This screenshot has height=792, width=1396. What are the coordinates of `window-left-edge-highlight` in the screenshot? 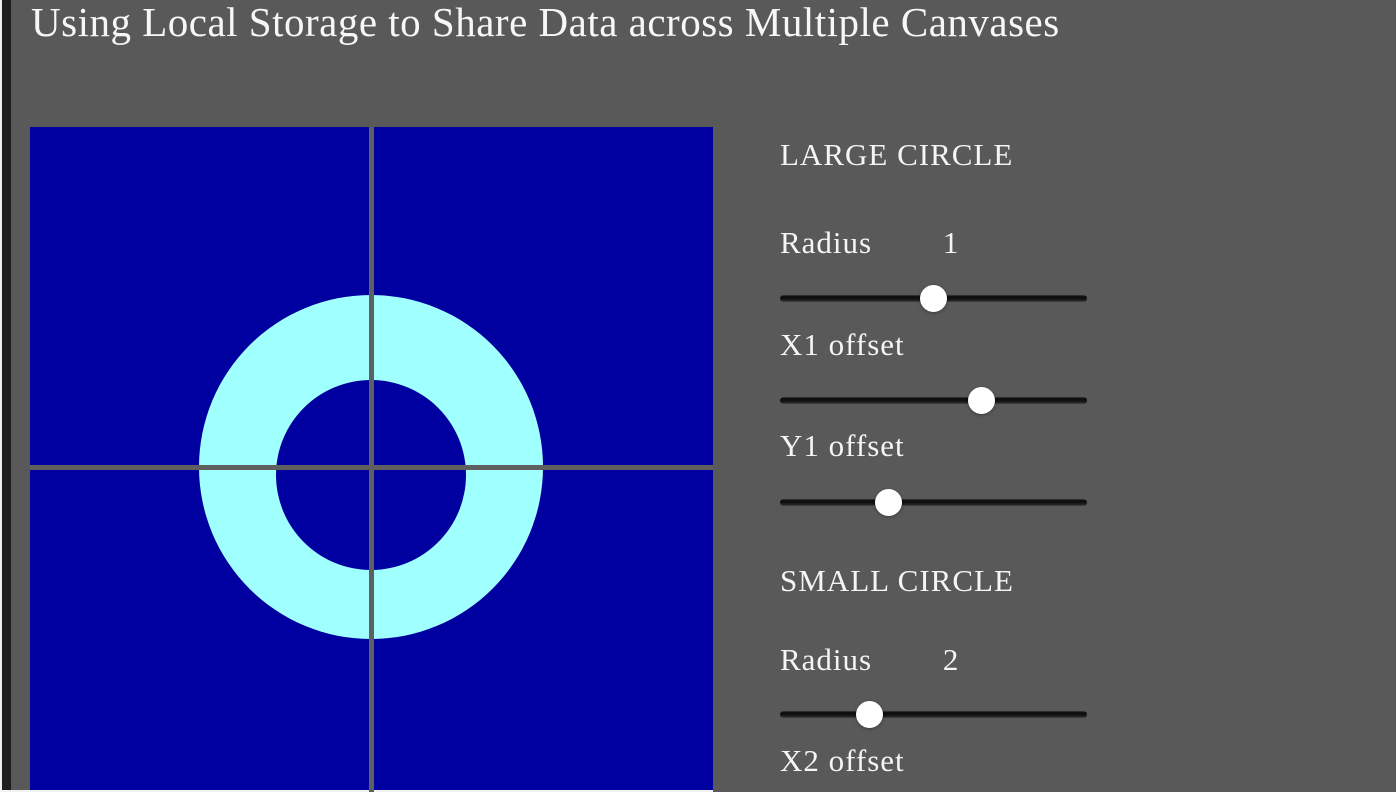 It's located at (1, 396).